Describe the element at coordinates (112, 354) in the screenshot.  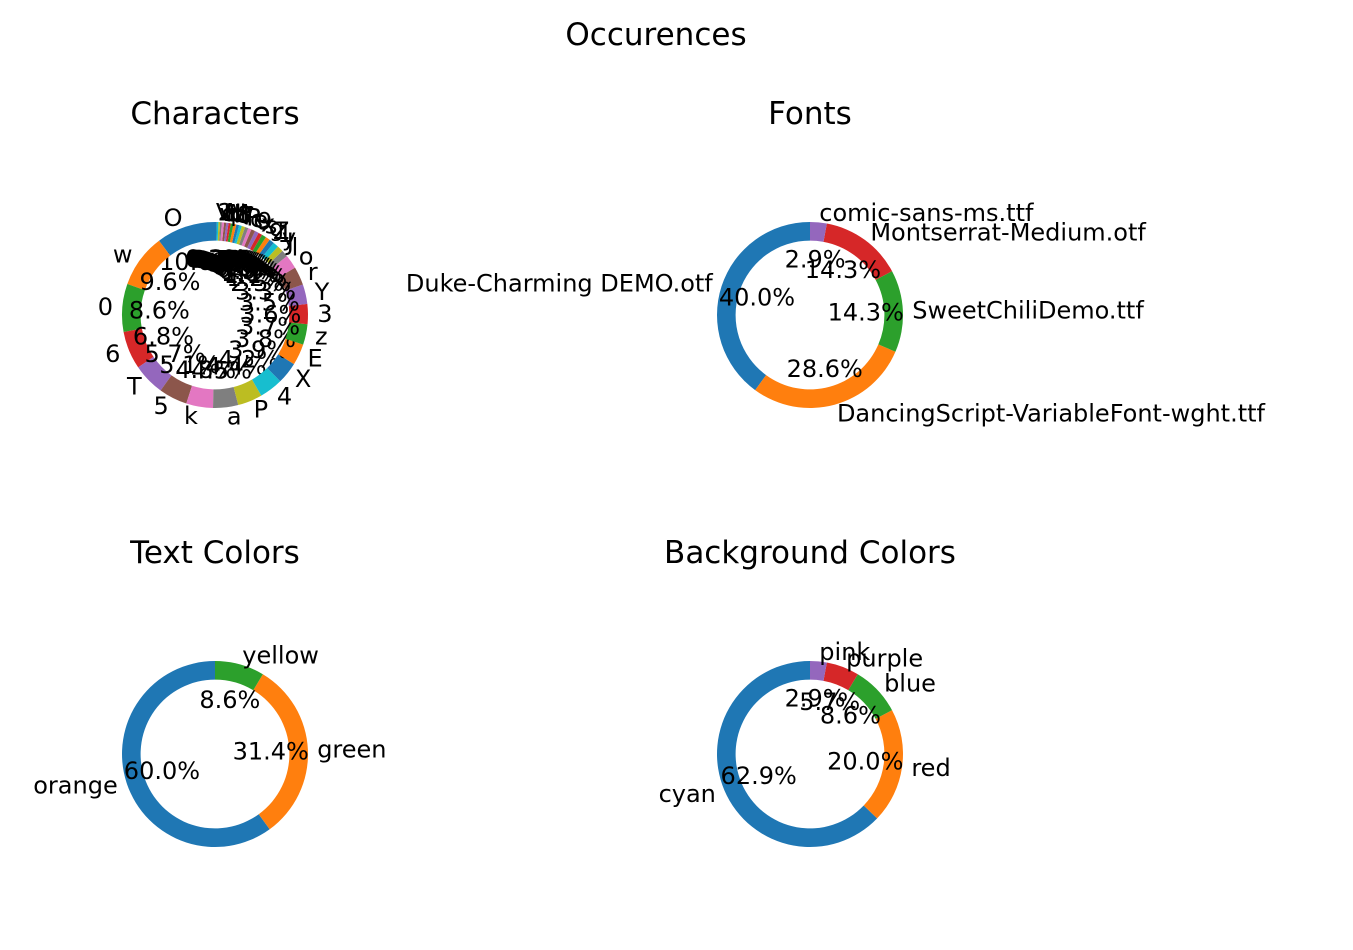
I see `wedge-label-6: 6` at that location.